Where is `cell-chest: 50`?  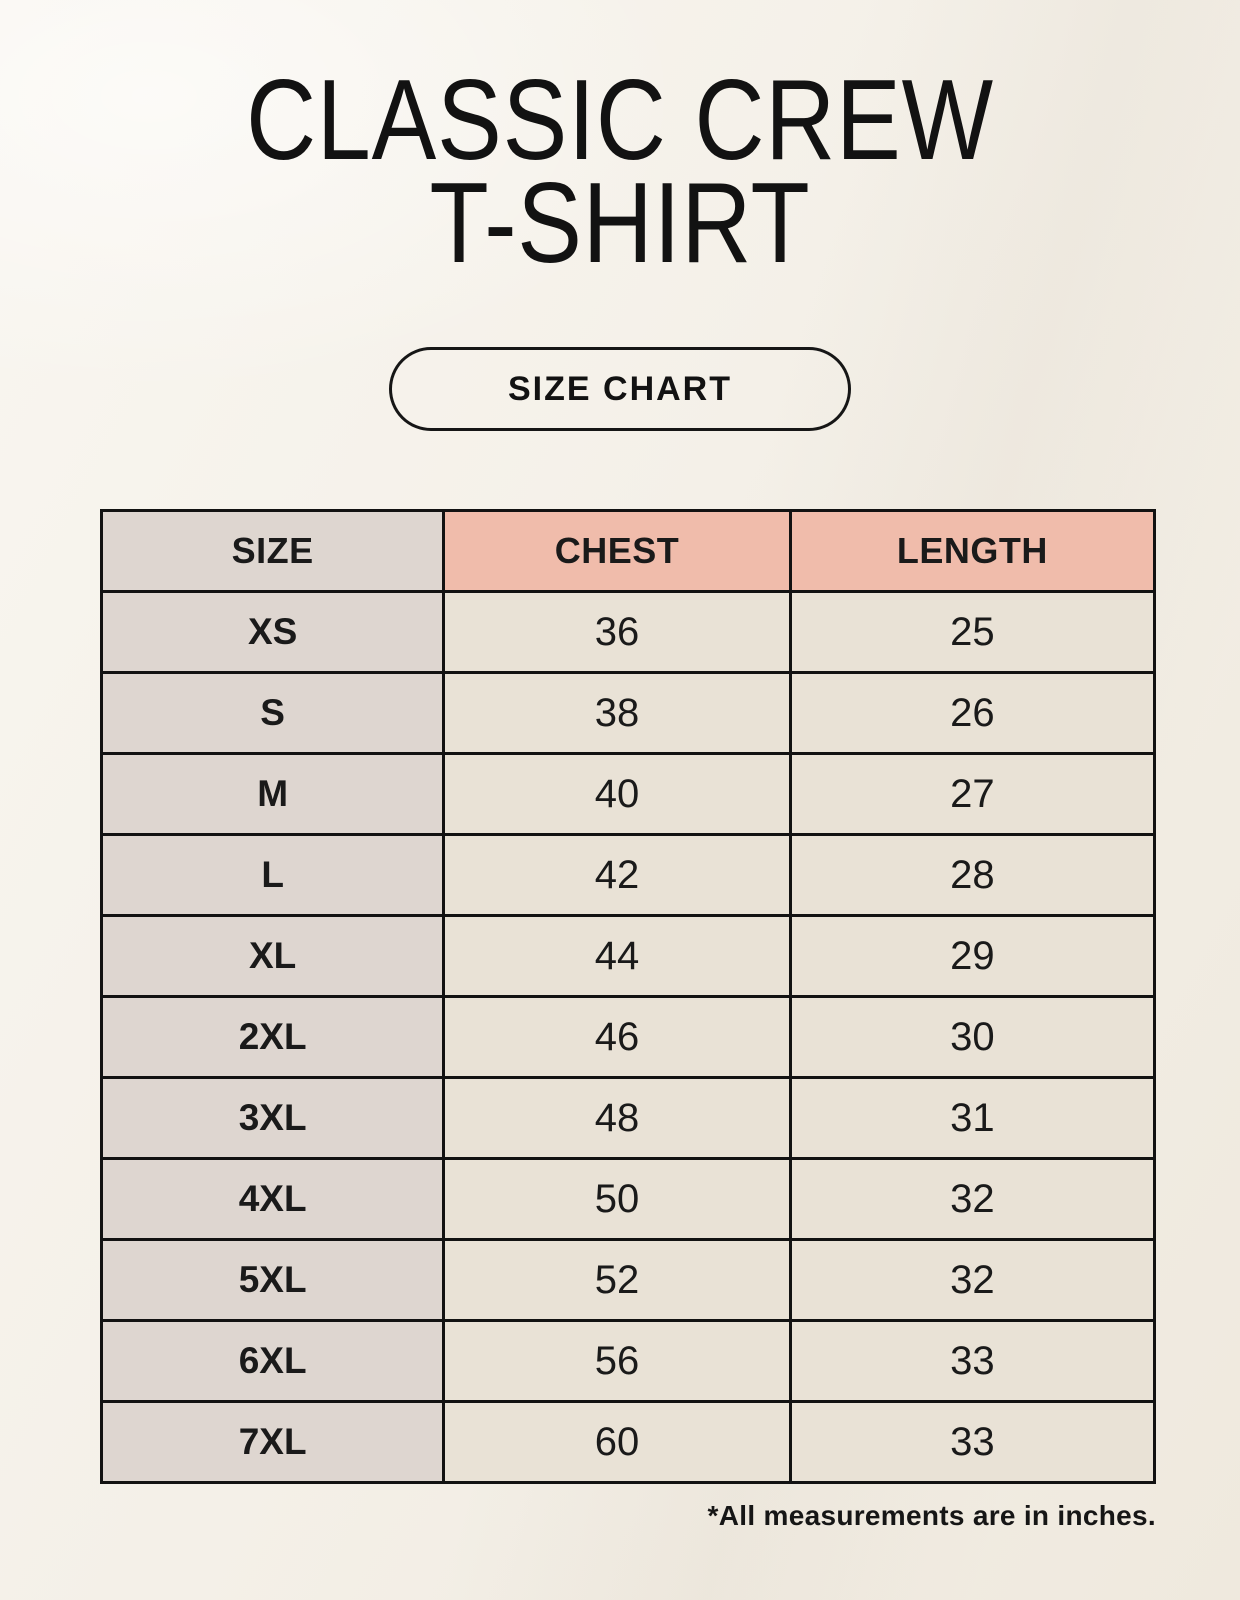
cell-chest: 50 is located at coordinates (617, 1199).